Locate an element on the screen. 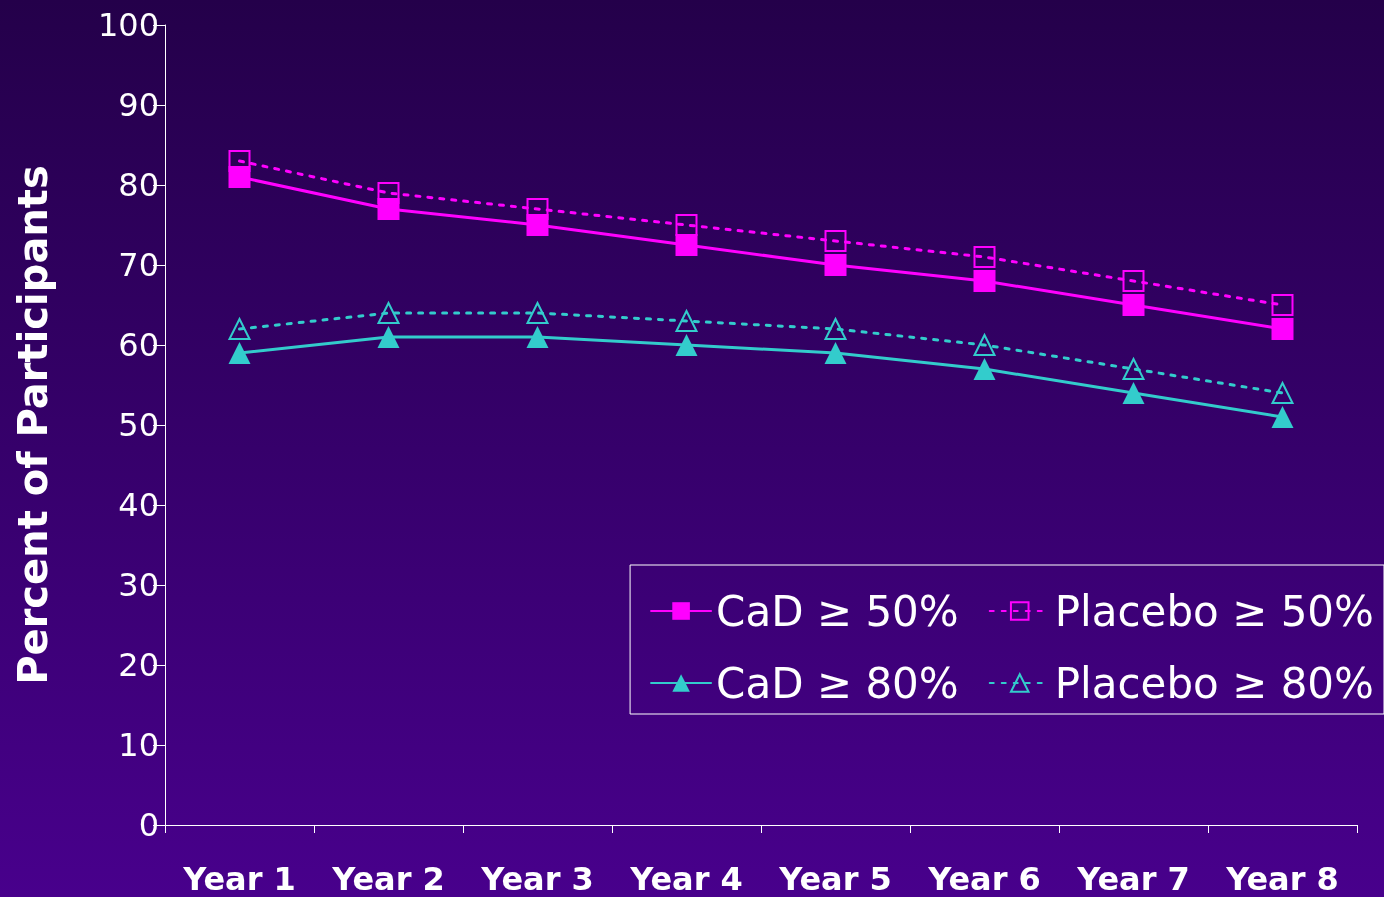  x-tick-label: Year 5 is located at coordinates (835, 878).